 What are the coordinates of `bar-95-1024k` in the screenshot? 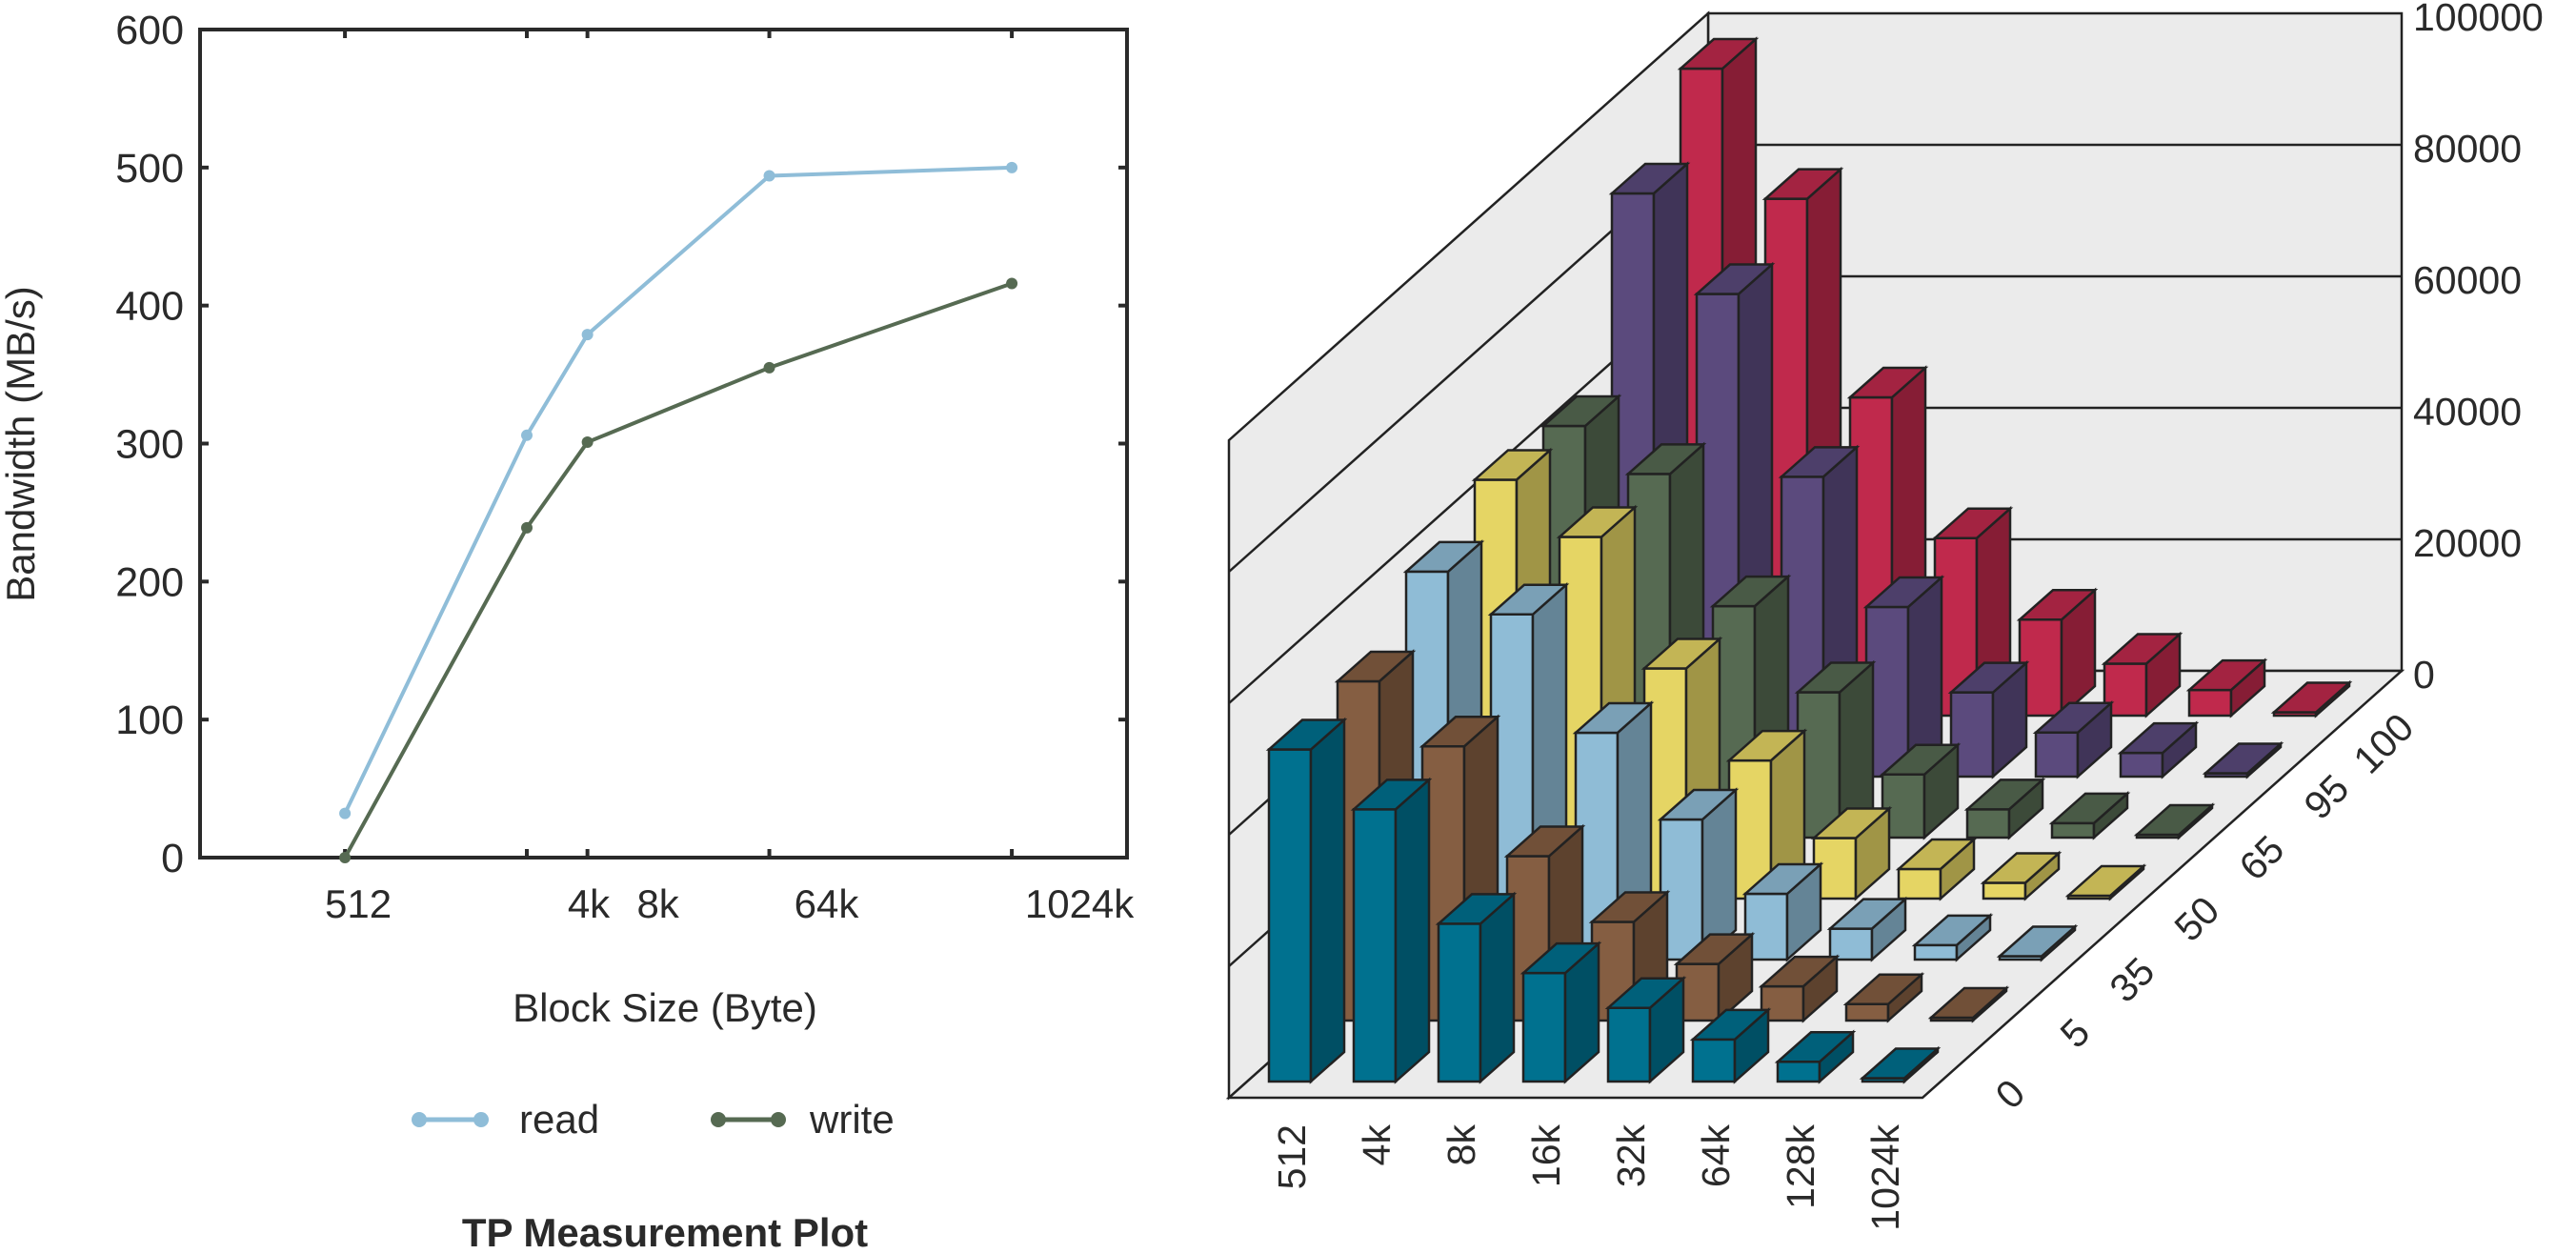 It's located at (2243, 759).